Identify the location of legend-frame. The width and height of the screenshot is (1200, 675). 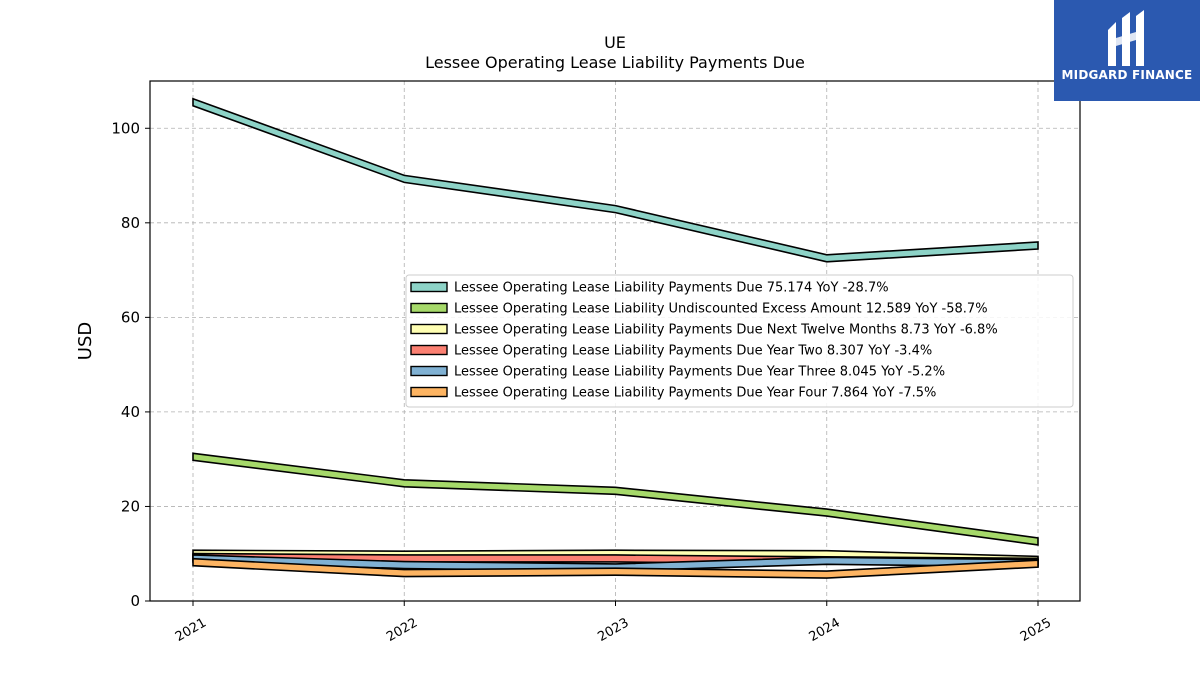
(739, 341).